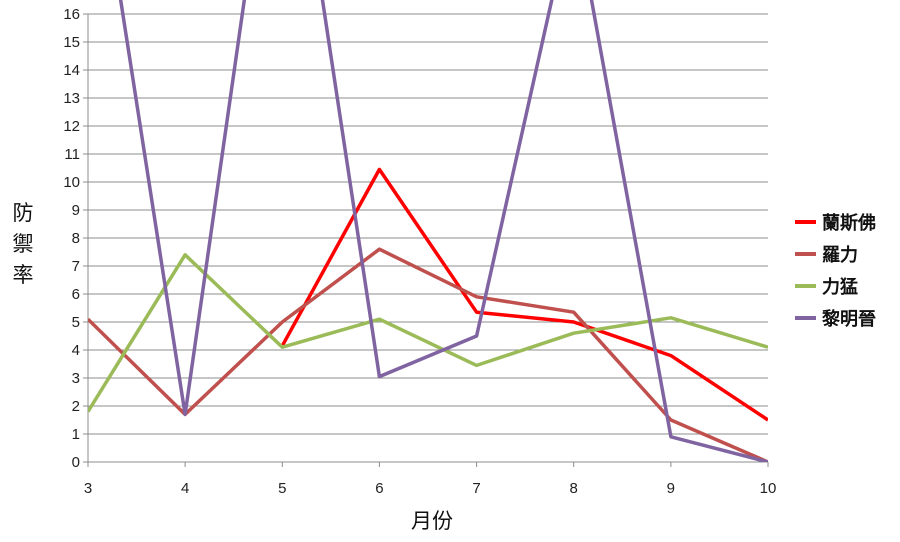  I want to click on y-tick-label: 7, so click(76, 266).